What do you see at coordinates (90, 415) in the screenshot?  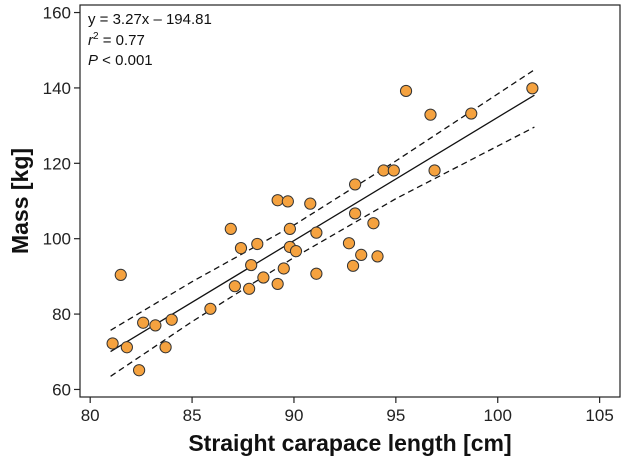 I see `x-tick-label: 80` at bounding box center [90, 415].